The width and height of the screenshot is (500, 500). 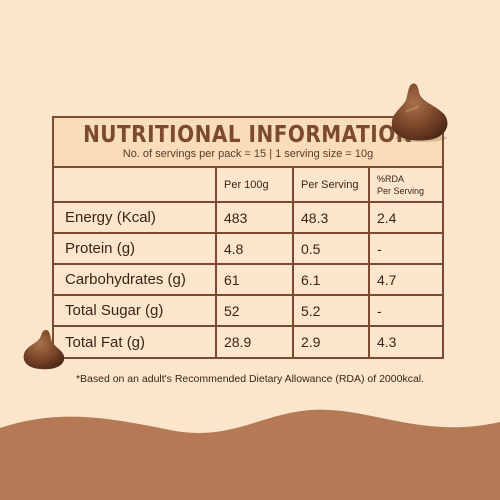 I want to click on table-row: Total Sugar (g) 52 5.2 -, so click(x=248, y=311).